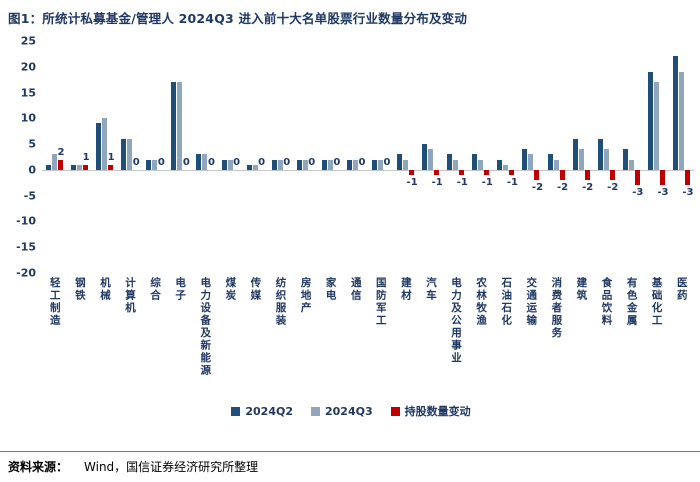 This screenshot has height=482, width=700. What do you see at coordinates (238, 18) in the screenshot?
I see `figure-title: 图1：所统计私募基金/管理人 2024Q3 进入前十大名单股票行业数量分布及变动` at bounding box center [238, 18].